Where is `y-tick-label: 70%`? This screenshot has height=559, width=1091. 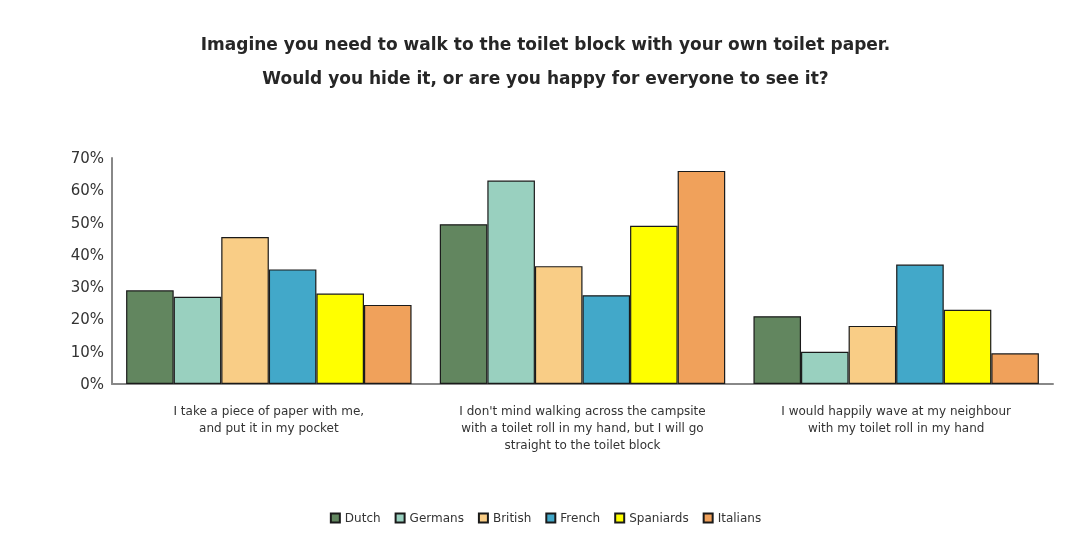
y-tick-label: 70% is located at coordinates (87, 158).